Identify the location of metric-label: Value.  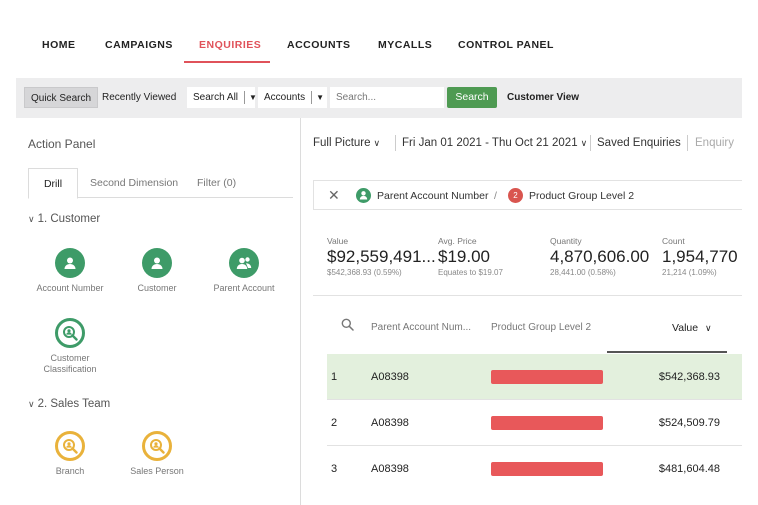
(338, 241).